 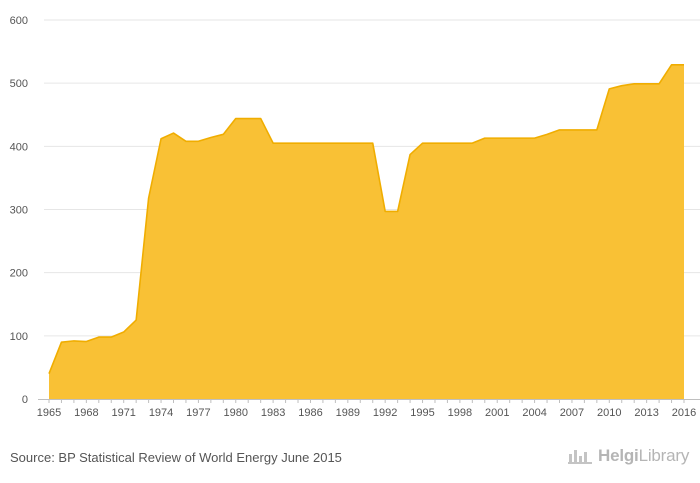 What do you see at coordinates (618, 455) in the screenshot?
I see `logo-text-bold: Helgi` at bounding box center [618, 455].